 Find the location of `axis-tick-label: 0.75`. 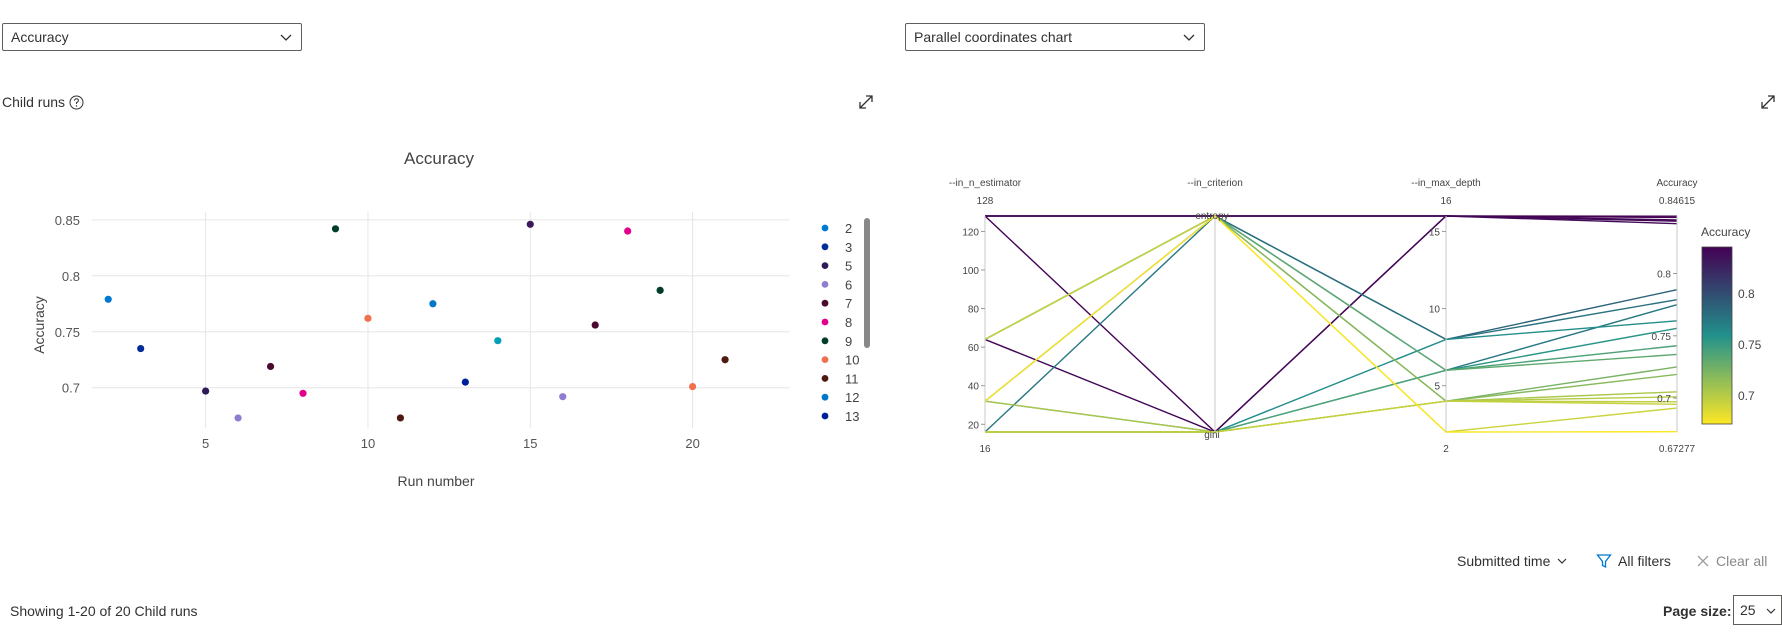

axis-tick-label: 0.75 is located at coordinates (1662, 337).